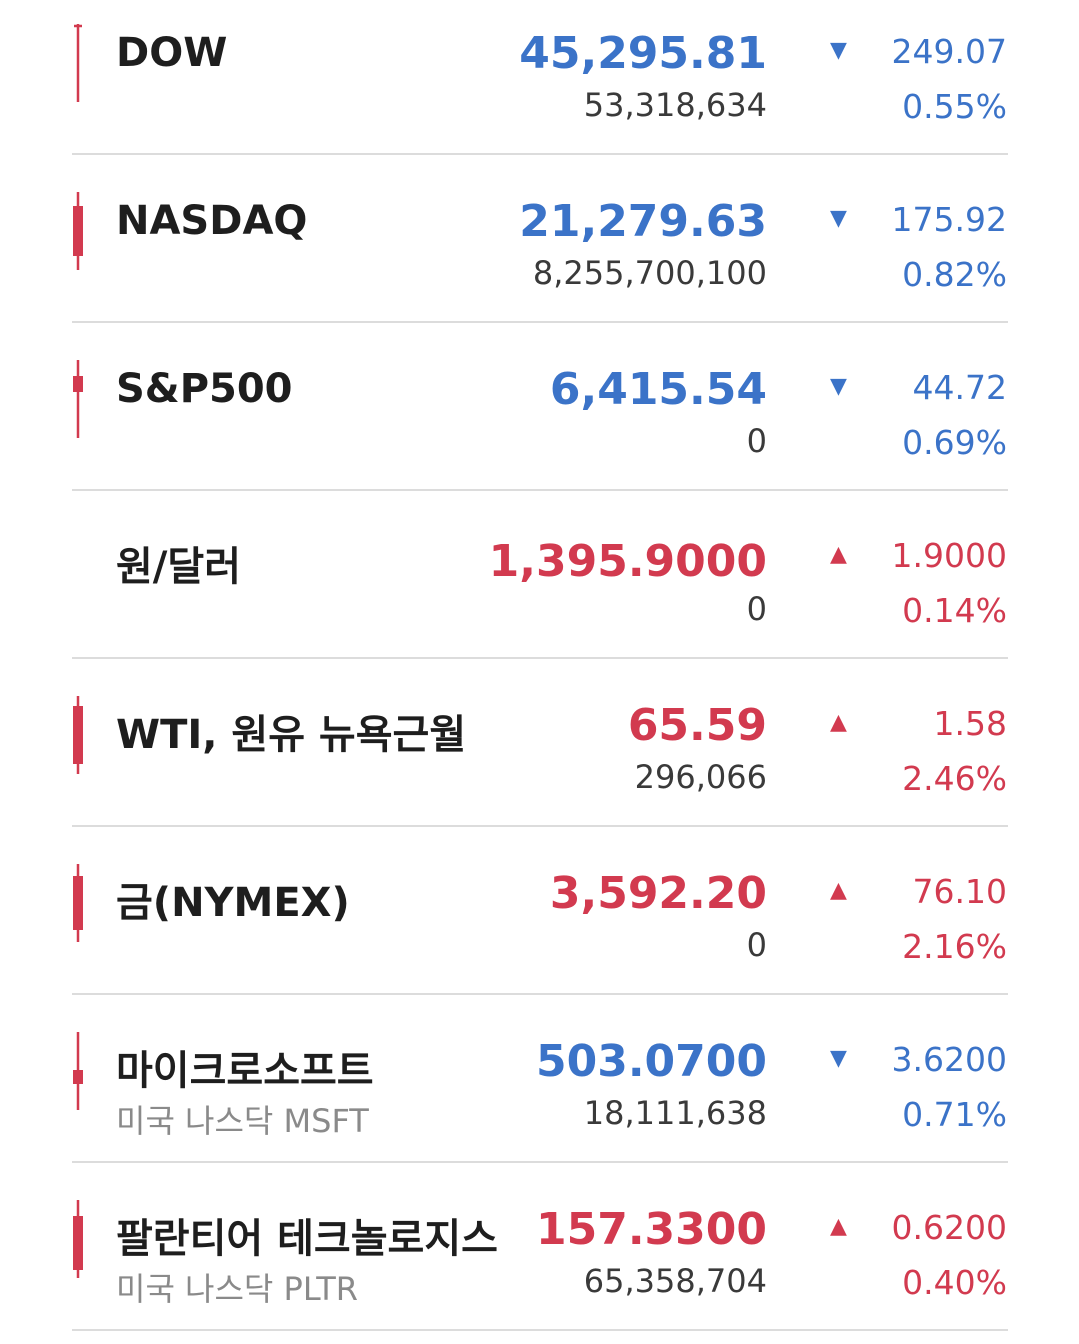 This screenshot has width=1079, height=1344. Describe the element at coordinates (954, 274) in the screenshot. I see `percent-change: 0.82%` at that location.